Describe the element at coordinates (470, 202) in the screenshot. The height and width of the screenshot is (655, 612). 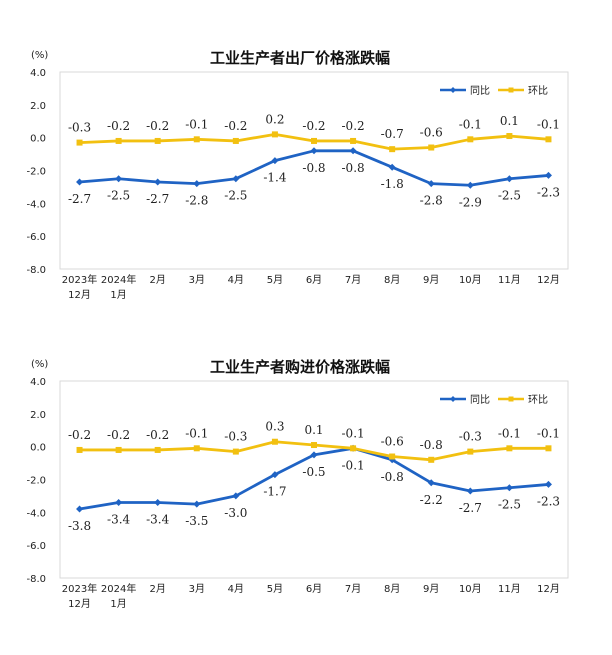
I see `data-label: -2.9` at that location.